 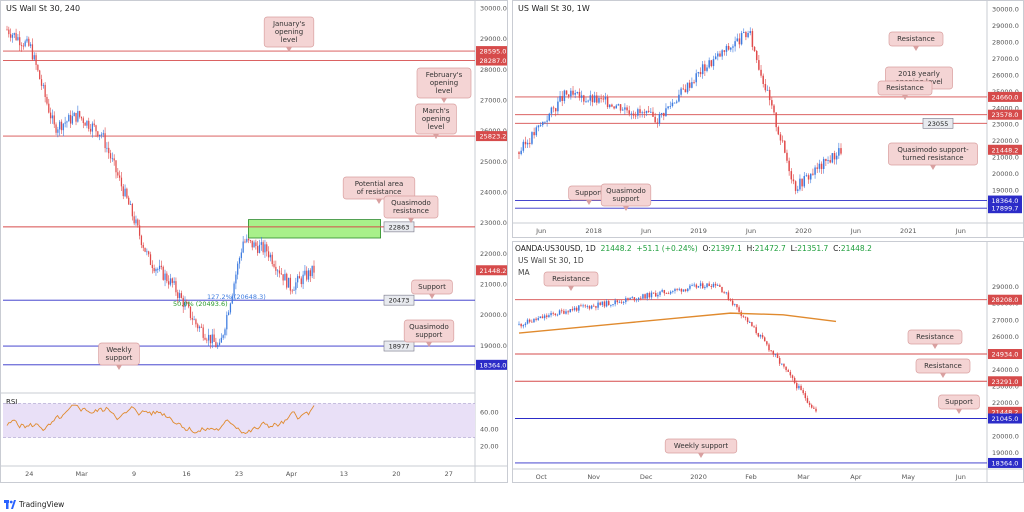 I want to click on y-tick-label: 28000.0, so click(x=1005, y=42).